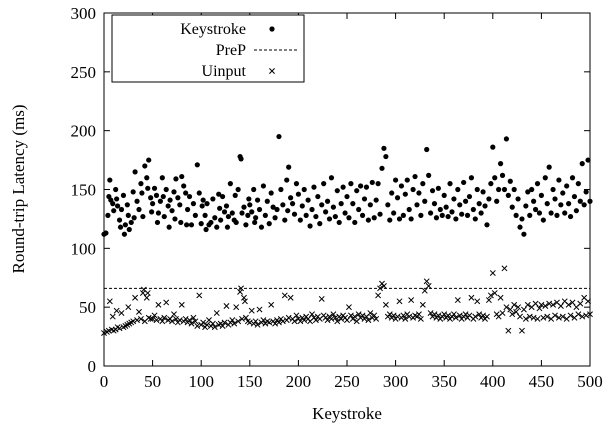  What do you see at coordinates (590, 381) in the screenshot?
I see `x-tick-label: 500` at bounding box center [590, 381].